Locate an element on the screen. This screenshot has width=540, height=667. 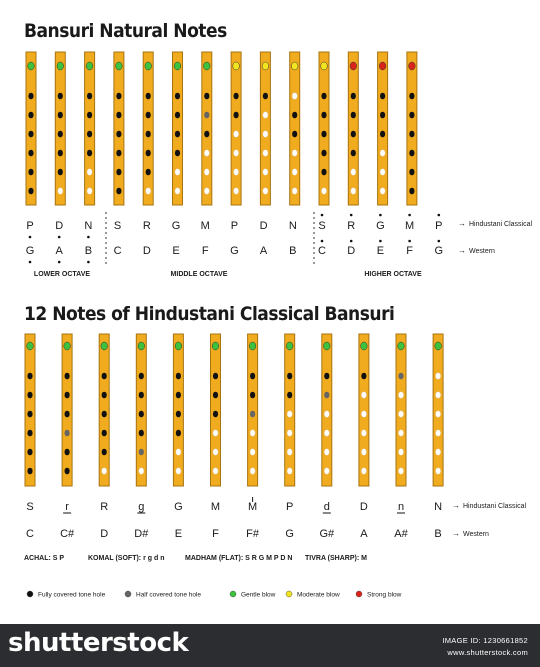
legend-hindustani-1: Hindustani Classical is located at coordinates (500, 224).